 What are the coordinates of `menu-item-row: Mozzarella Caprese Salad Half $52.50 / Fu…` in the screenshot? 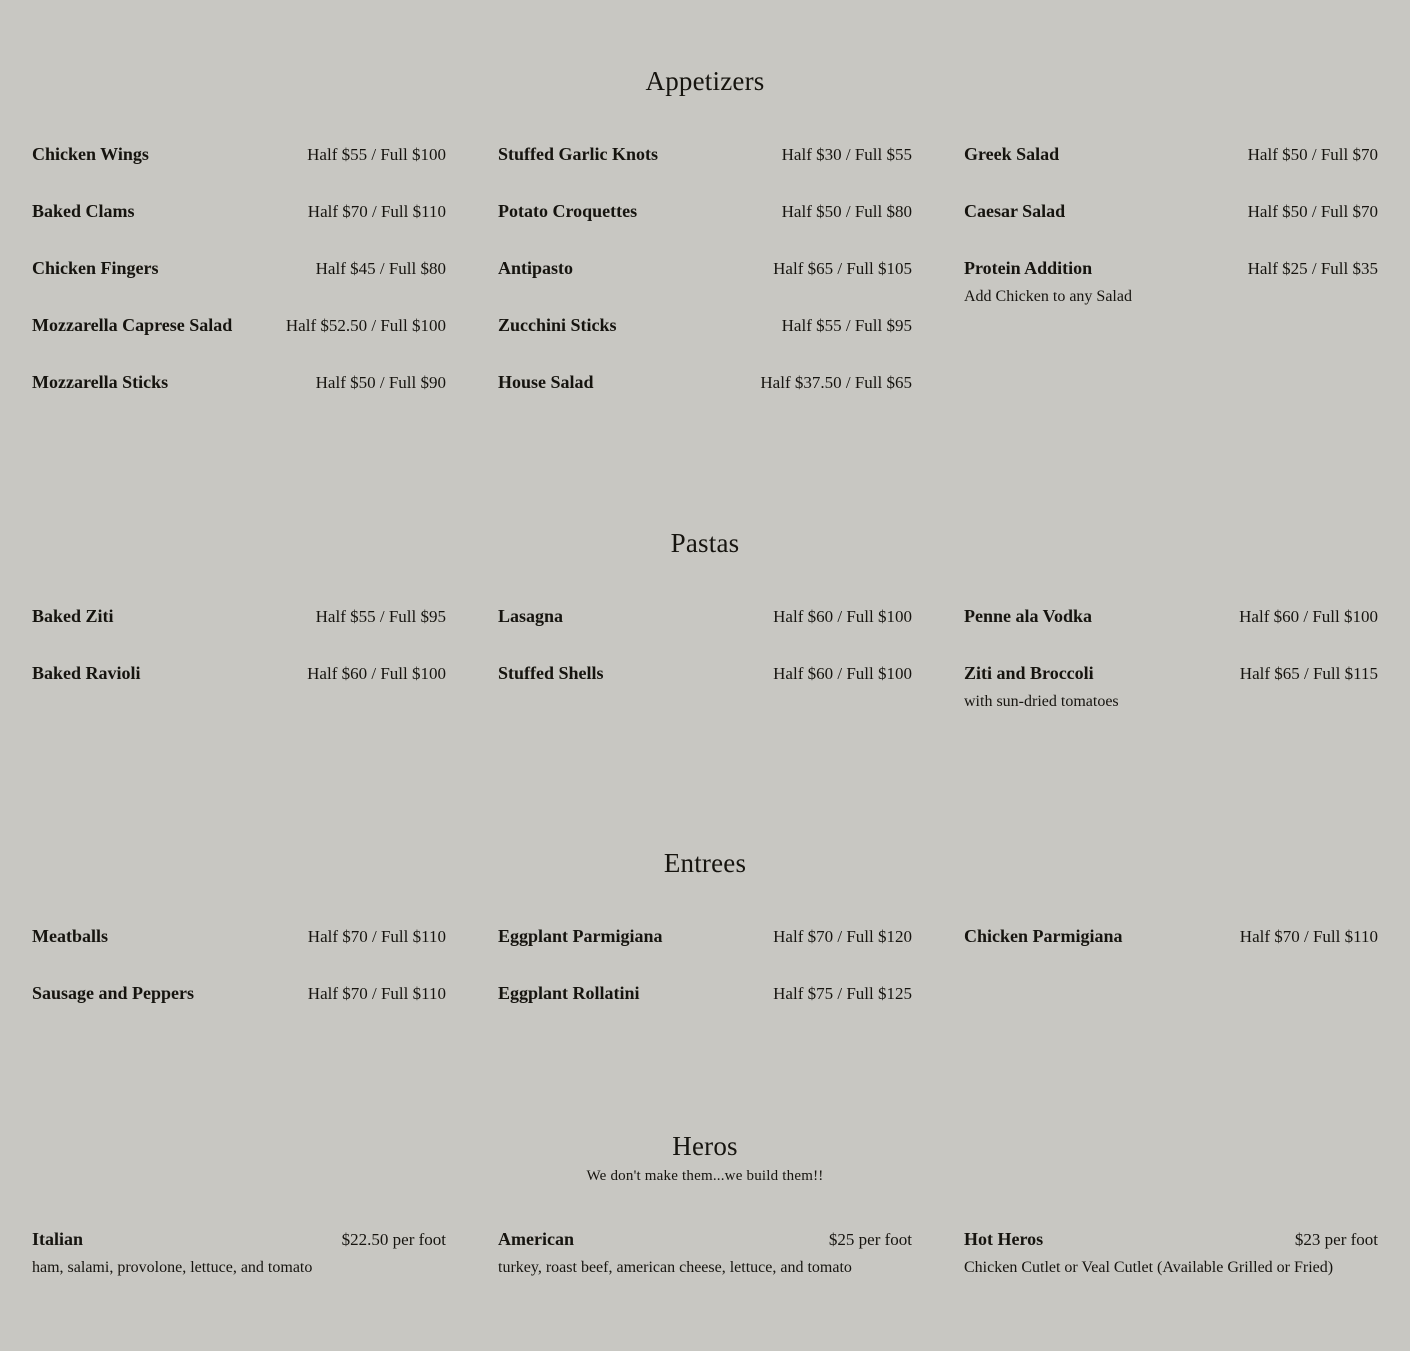 It's located at (239, 325).